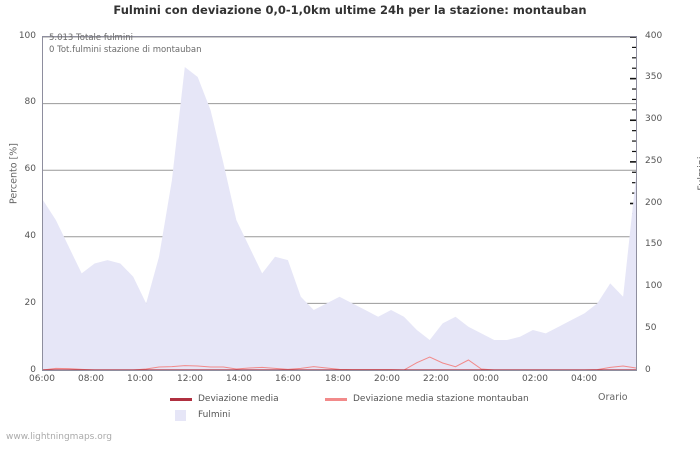  Describe the element at coordinates (238, 399) in the screenshot. I see `legend-label-deviazione-media: Deviazione media` at that location.